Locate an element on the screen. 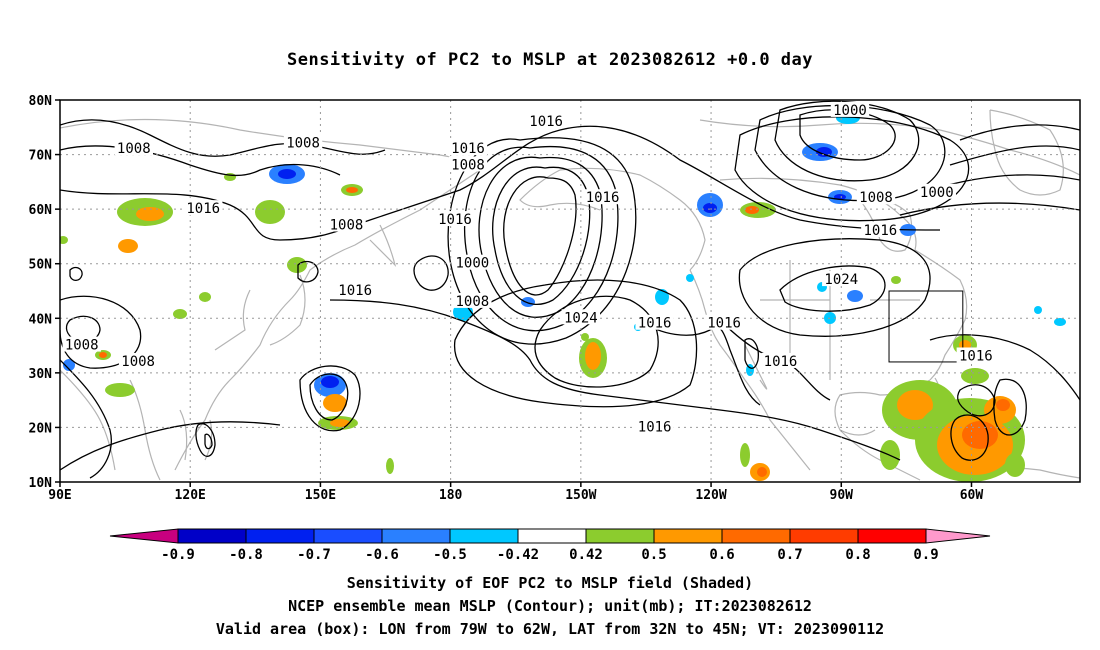 The image size is (1100, 650). lon-tick-label: 120E is located at coordinates (190, 495).